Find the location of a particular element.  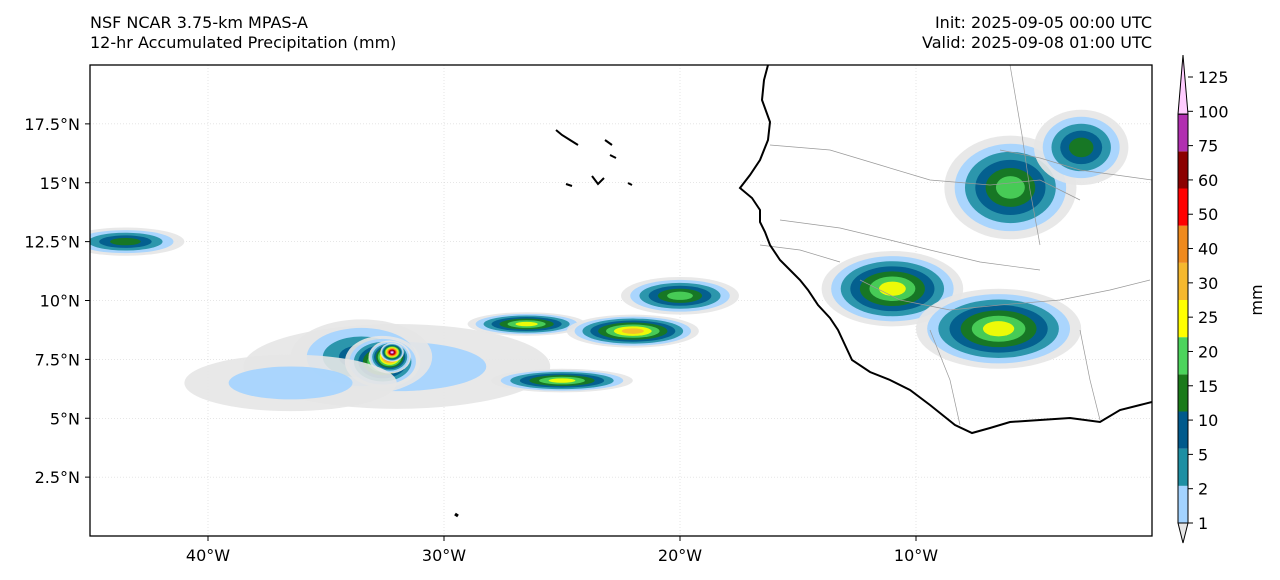

lon-tick-label: 40°W is located at coordinates (208, 555).